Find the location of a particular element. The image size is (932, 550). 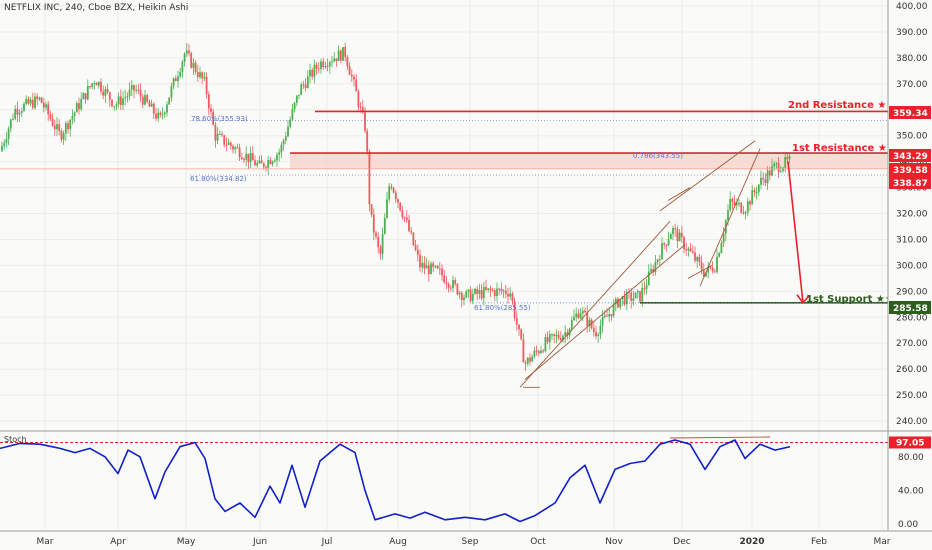

price-tick-label: 280.00 is located at coordinates (912, 318).